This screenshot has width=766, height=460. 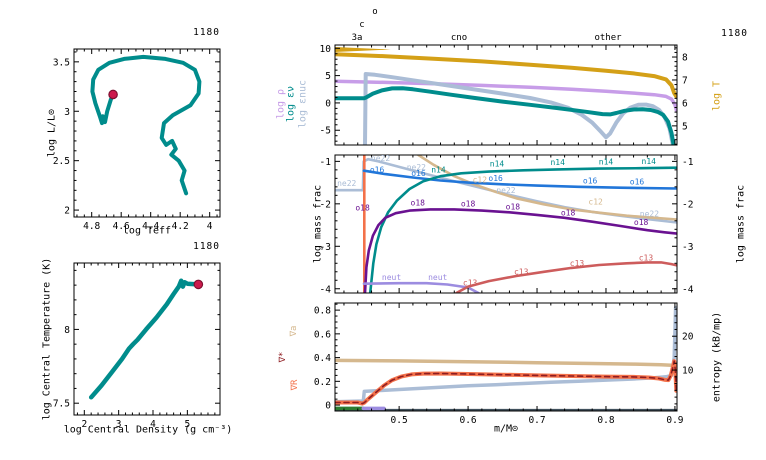 I want to click on profile-structure-panel: -5 0 5 10 8 7 6 5, so click(x=504, y=95).